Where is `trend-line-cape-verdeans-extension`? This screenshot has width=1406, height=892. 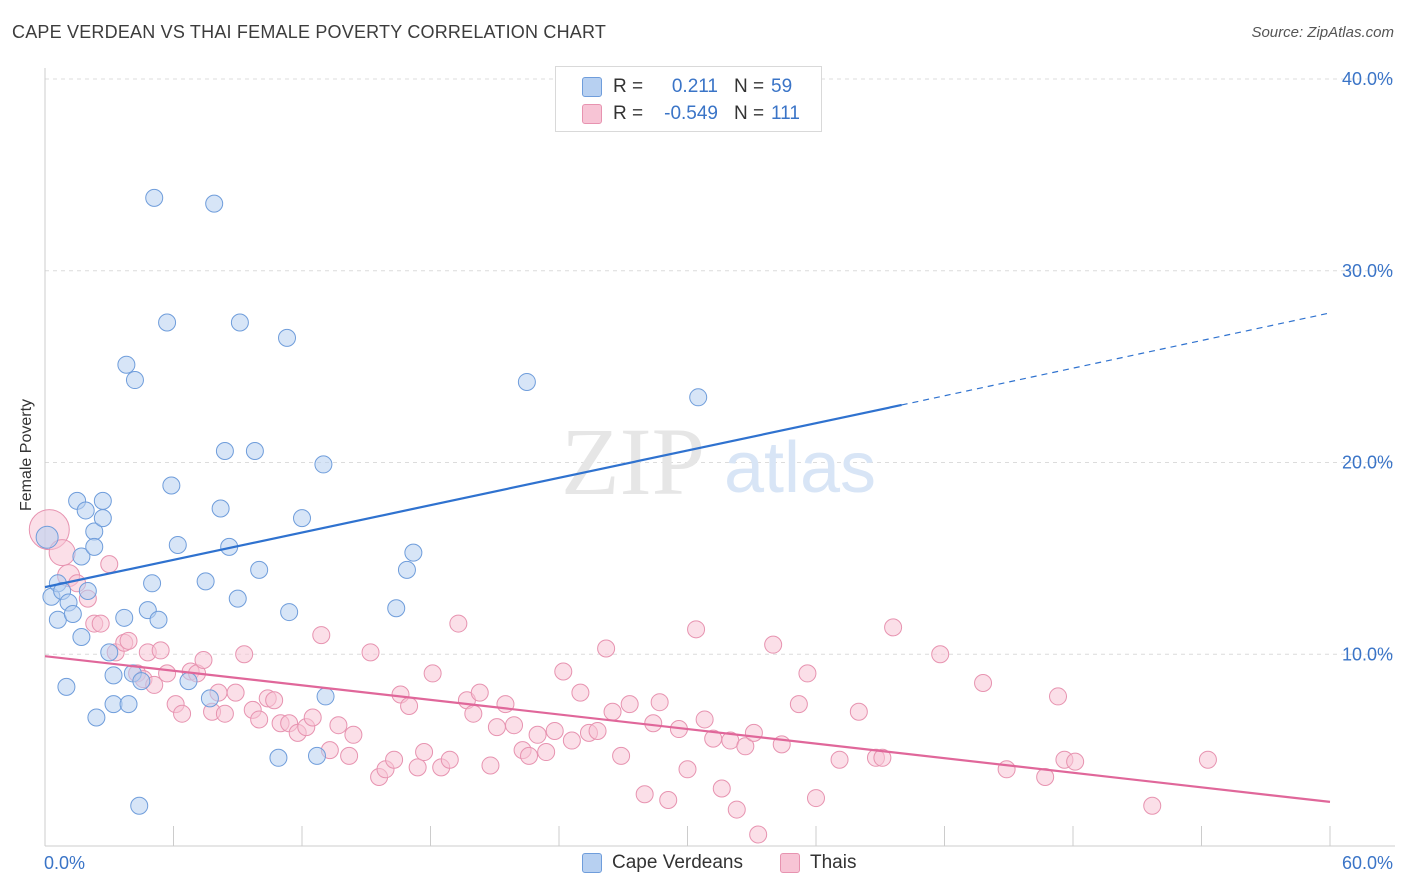 trend-line-cape-verdeans-extension is located at coordinates (1116, 359).